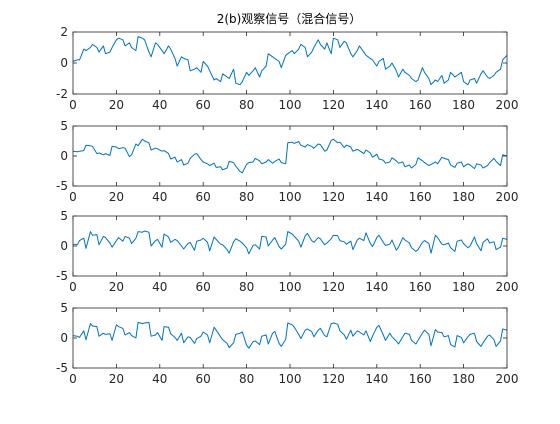 Image resolution: width=560 pixels, height=424 pixels. Describe the element at coordinates (64, 32) in the screenshot. I see `y-tick-label: 2` at that location.